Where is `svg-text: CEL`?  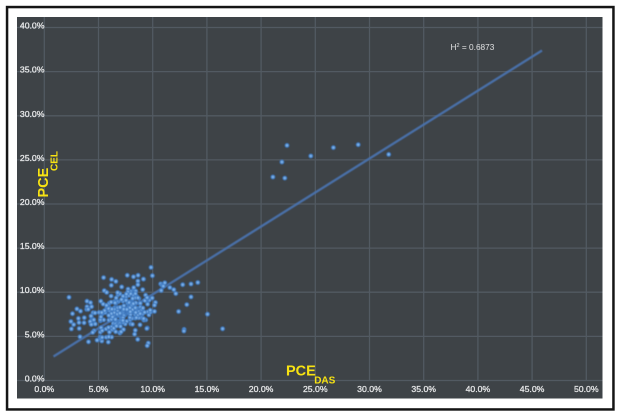 svg-text: CEL is located at coordinates (55, 161).